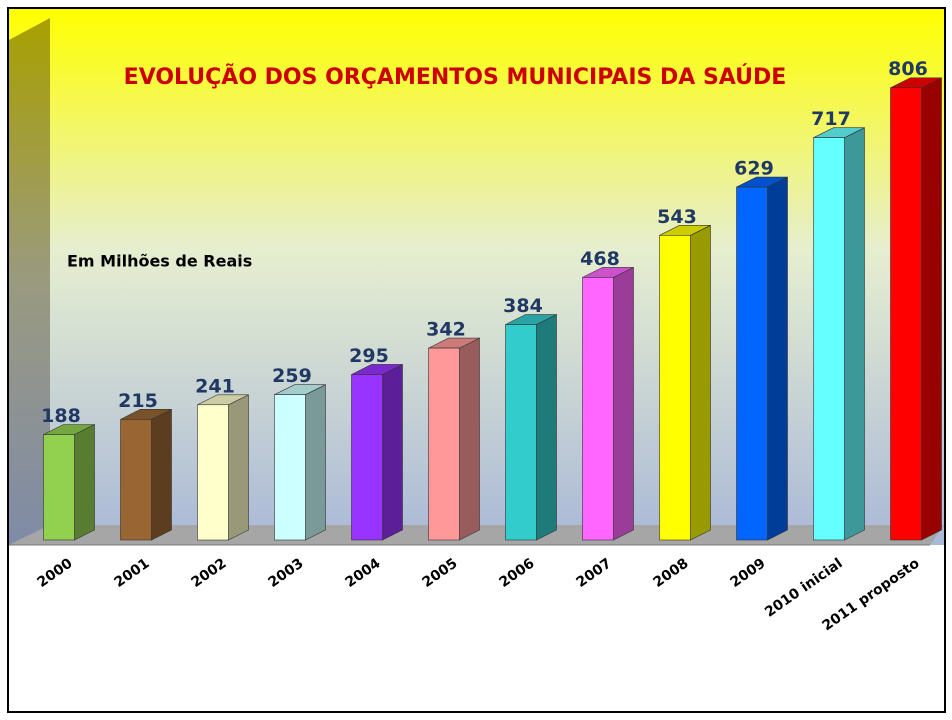 This screenshot has width=952, height=720. Describe the element at coordinates (369, 356) in the screenshot. I see `value-label: 295` at that location.